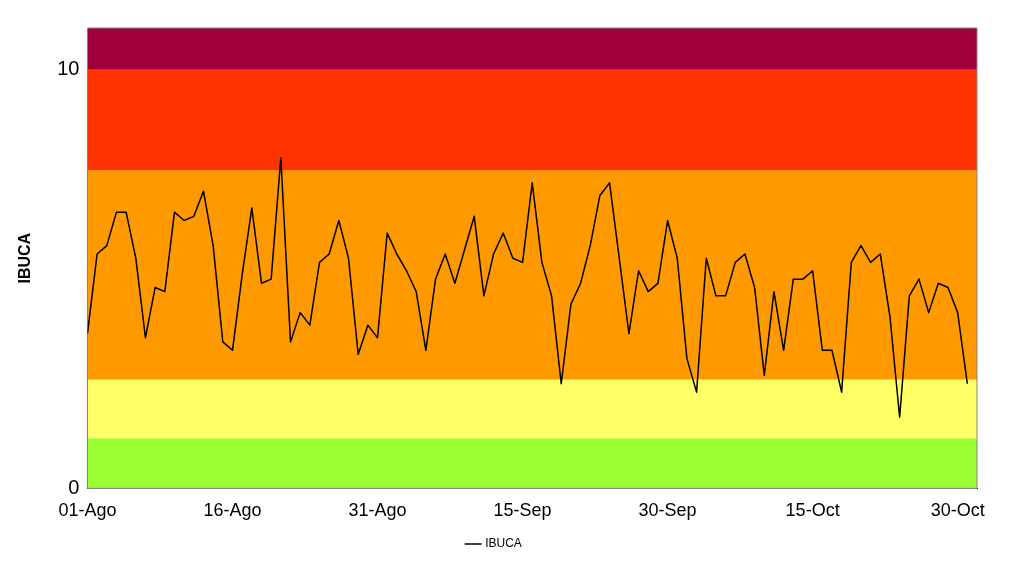  I want to click on x-tick-label: 31-Ago, so click(377, 510).